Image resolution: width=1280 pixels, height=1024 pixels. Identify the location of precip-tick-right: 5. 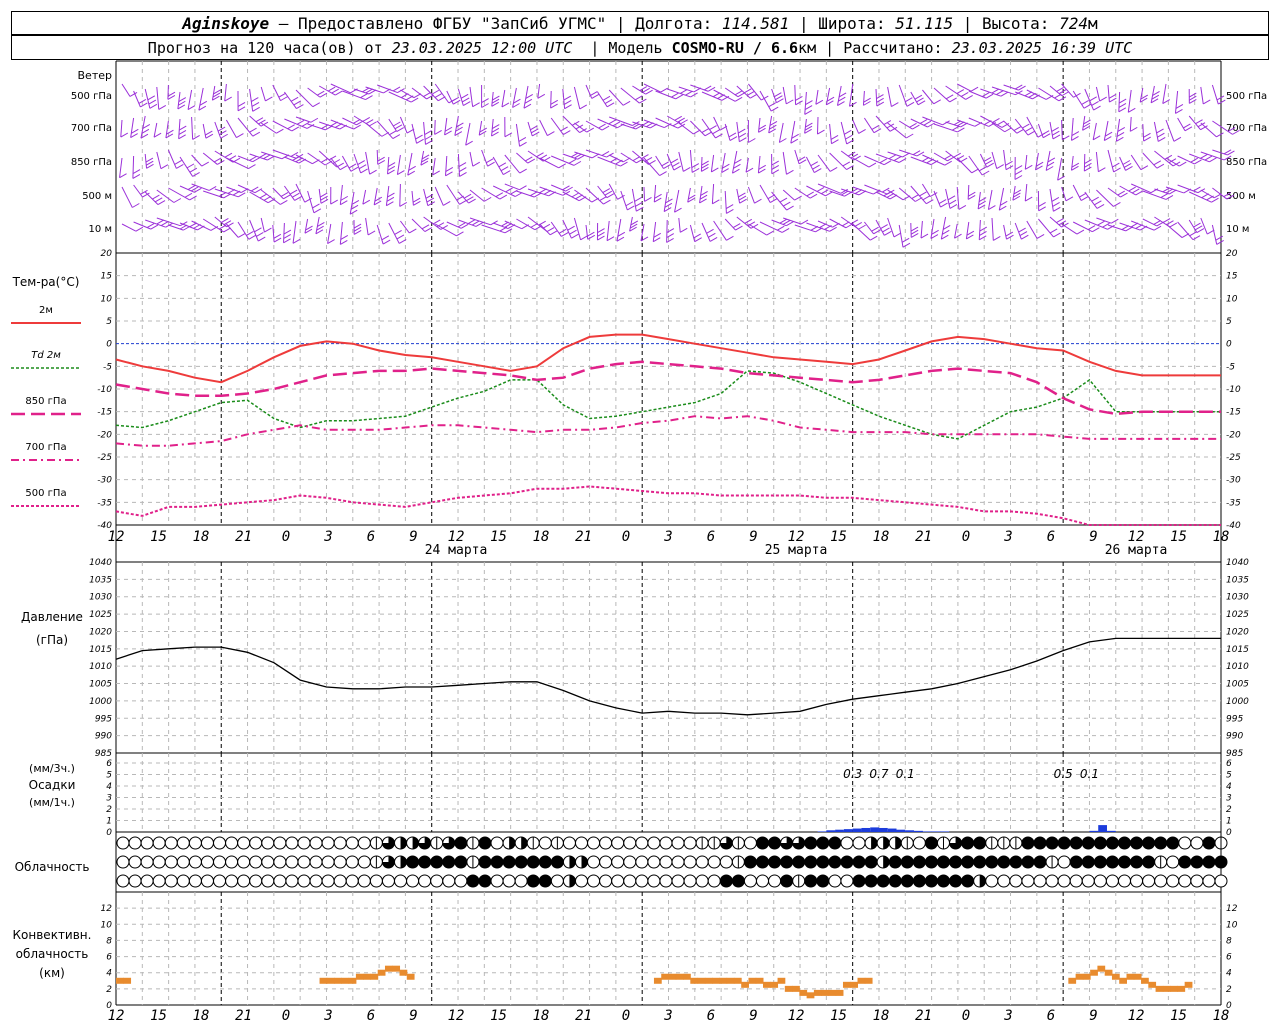
(1229, 776).